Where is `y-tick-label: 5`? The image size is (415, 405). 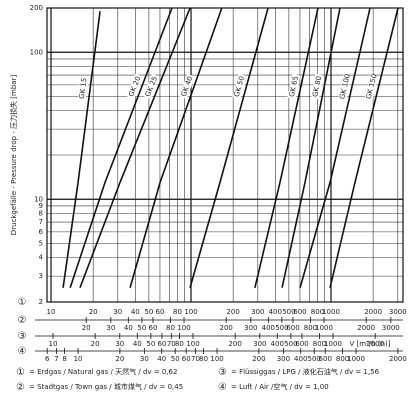 y-tick-label: 5 is located at coordinates (41, 244).